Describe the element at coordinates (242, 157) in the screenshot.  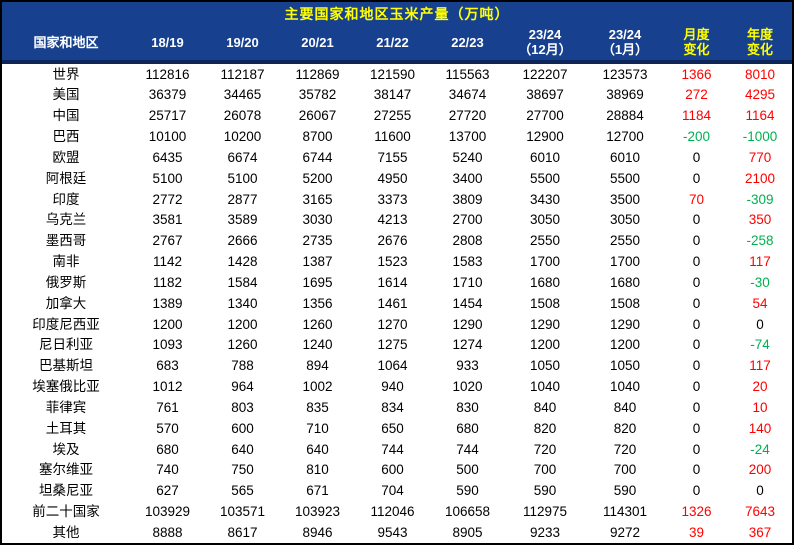
I see `production-value: 6674` at that location.